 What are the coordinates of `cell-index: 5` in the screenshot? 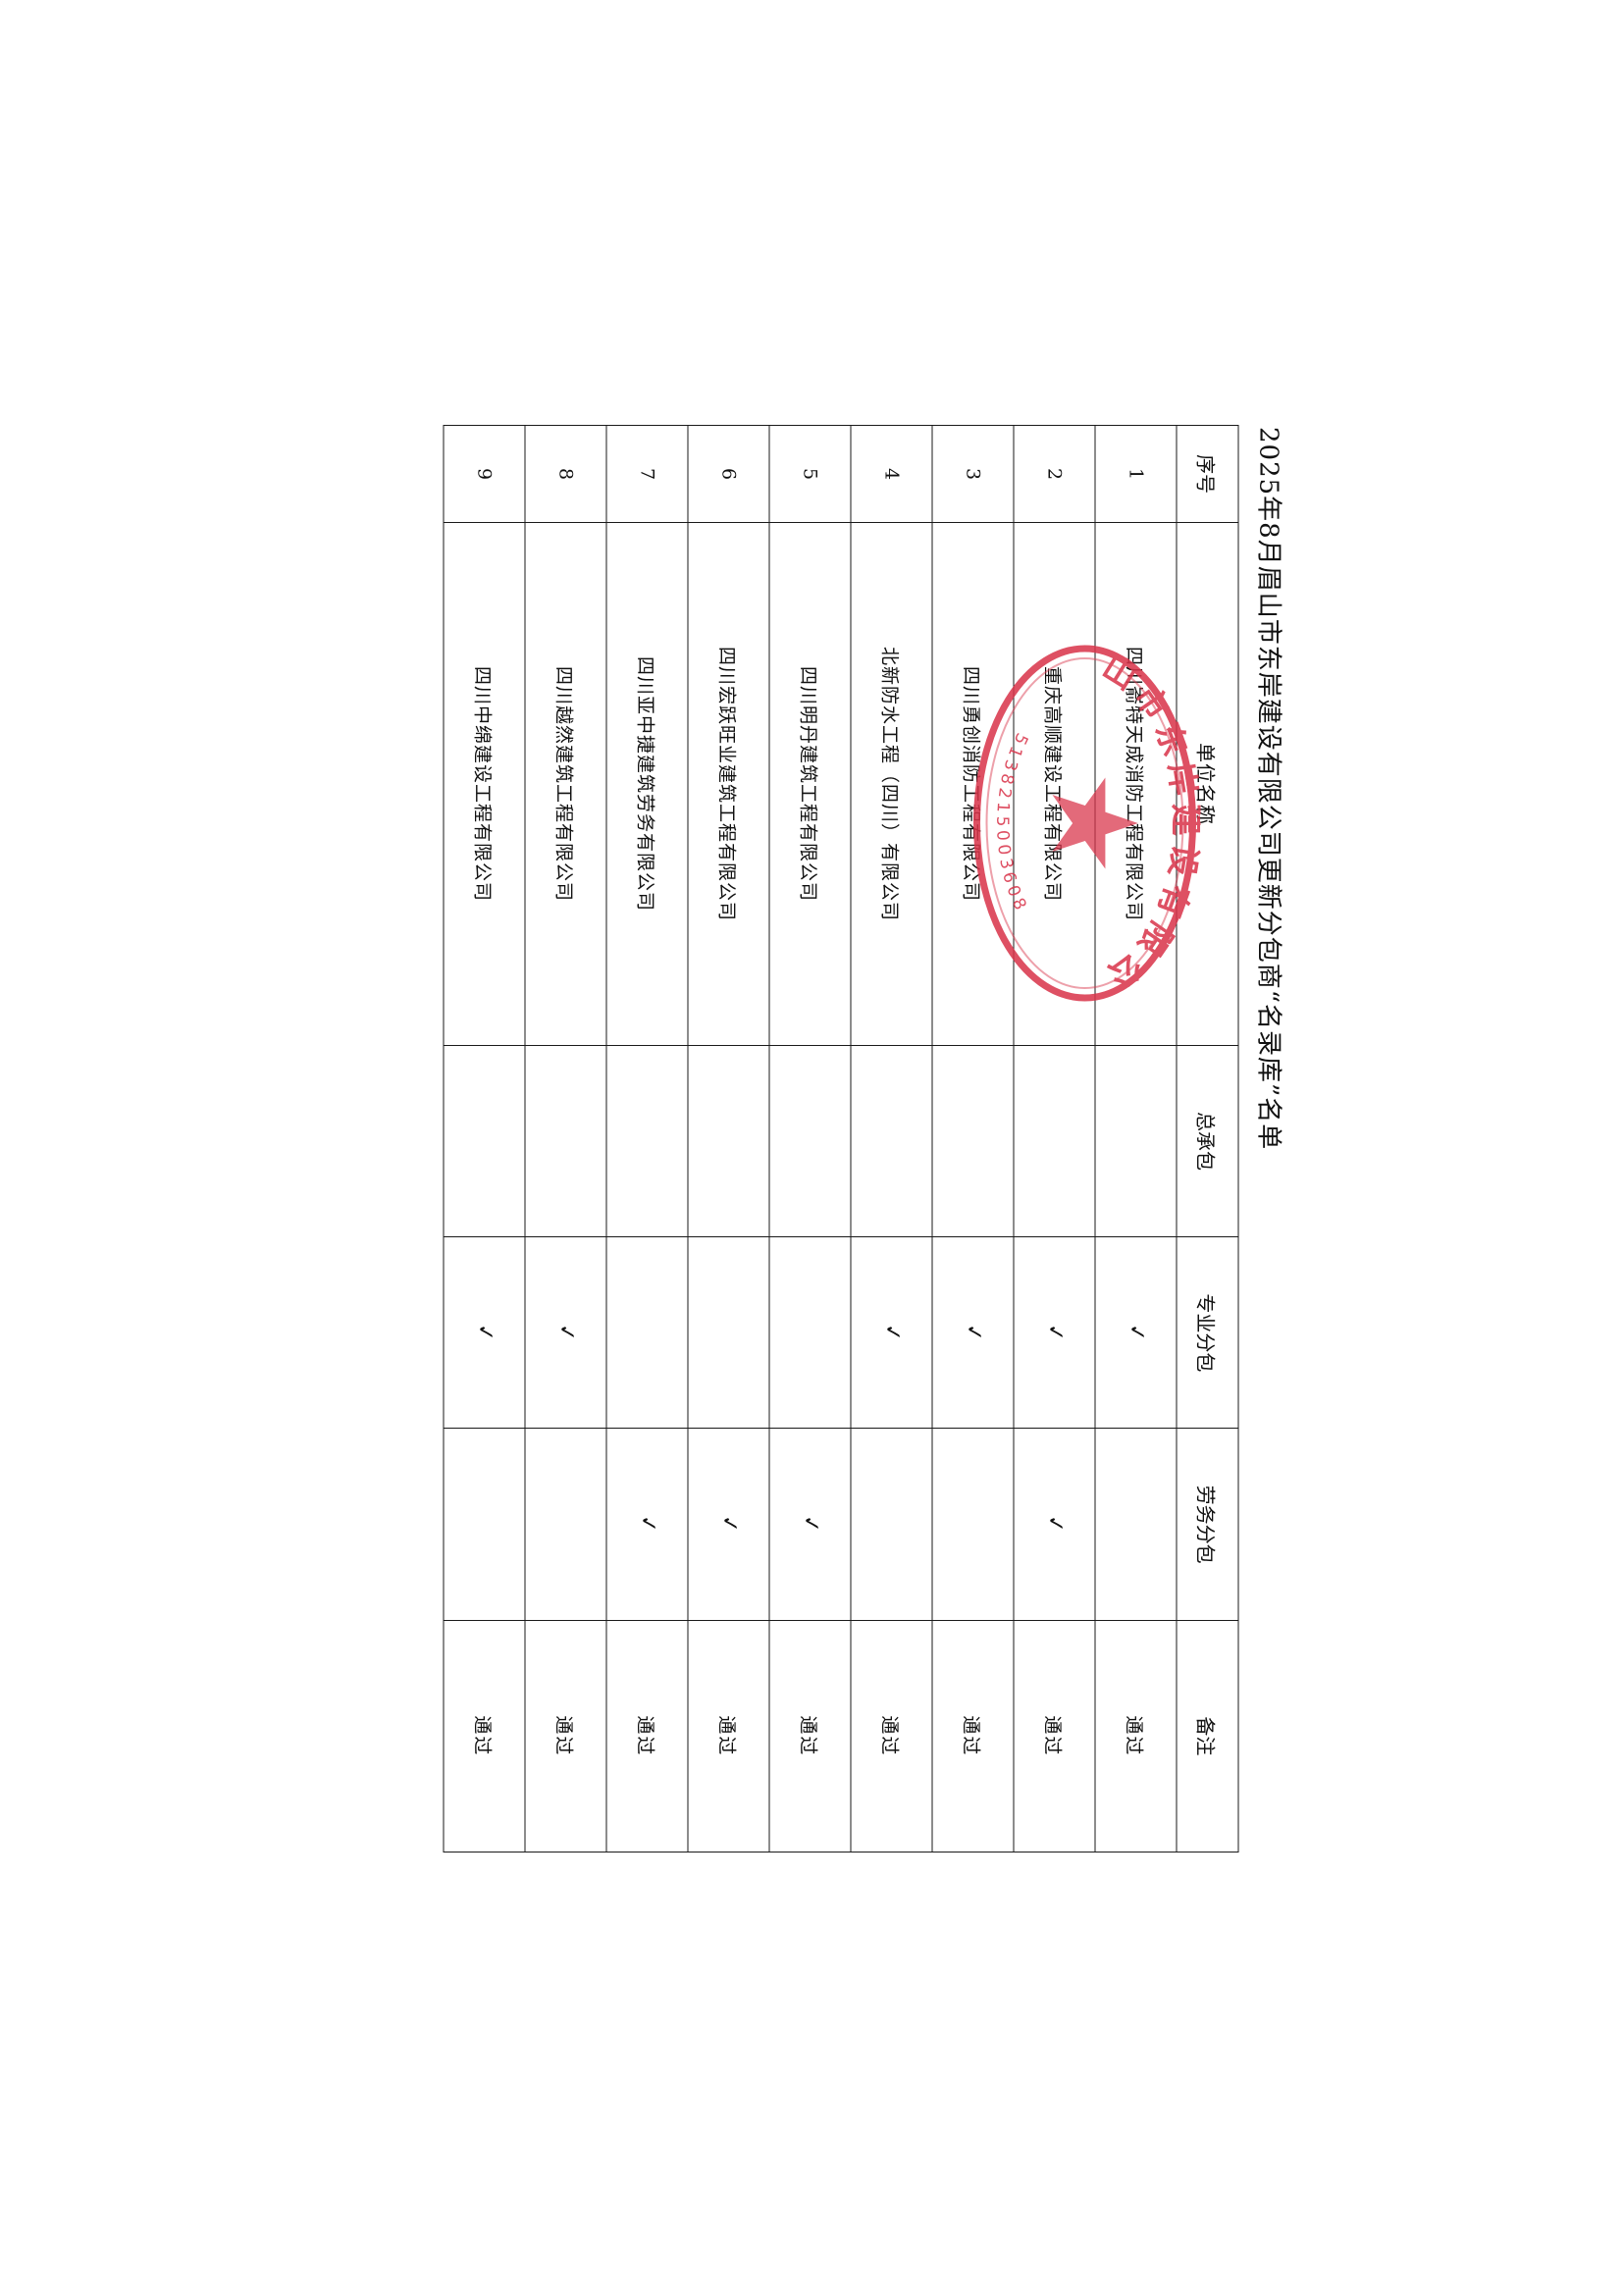 It's located at (810, 474).